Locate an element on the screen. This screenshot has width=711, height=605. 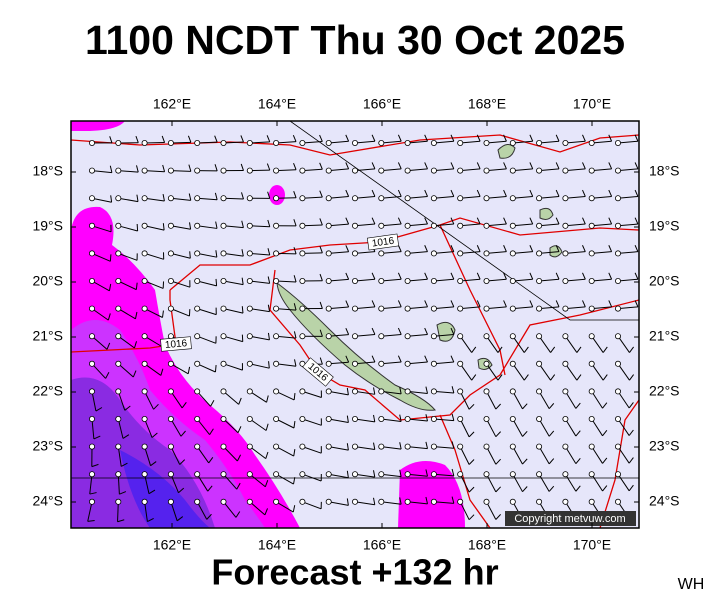
latitude-label: 21°S is located at coordinates (47, 336).